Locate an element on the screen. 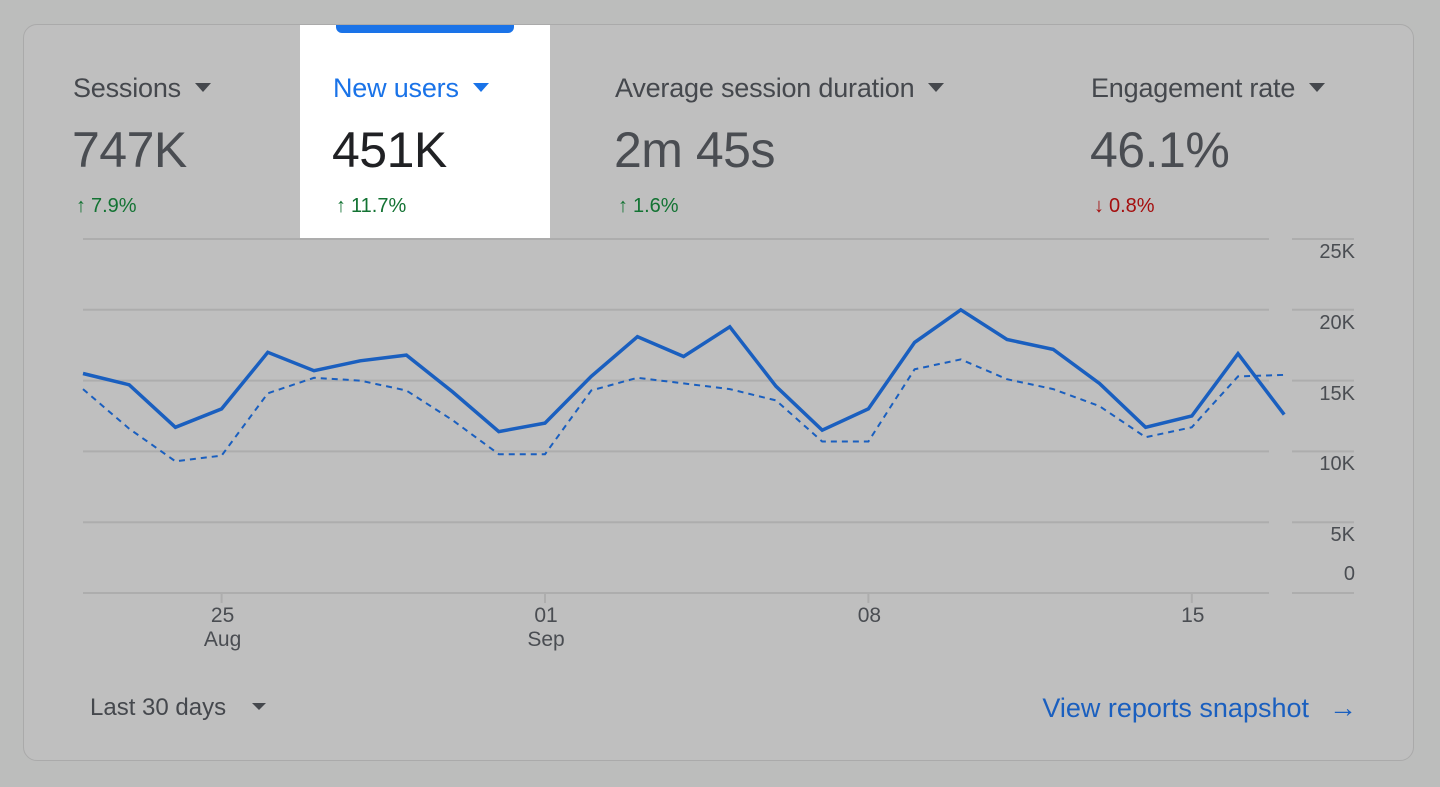  x-tick-label: 08 is located at coordinates (869, 615).